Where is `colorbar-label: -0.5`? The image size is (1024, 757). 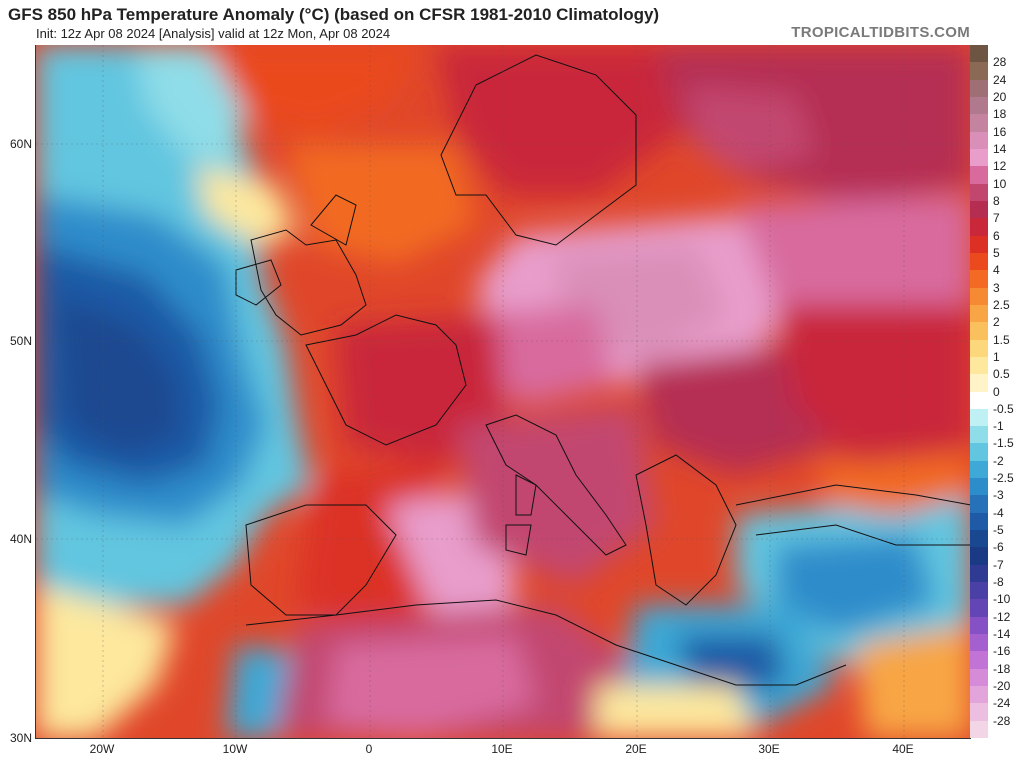
colorbar-label: -0.5 is located at coordinates (1003, 408).